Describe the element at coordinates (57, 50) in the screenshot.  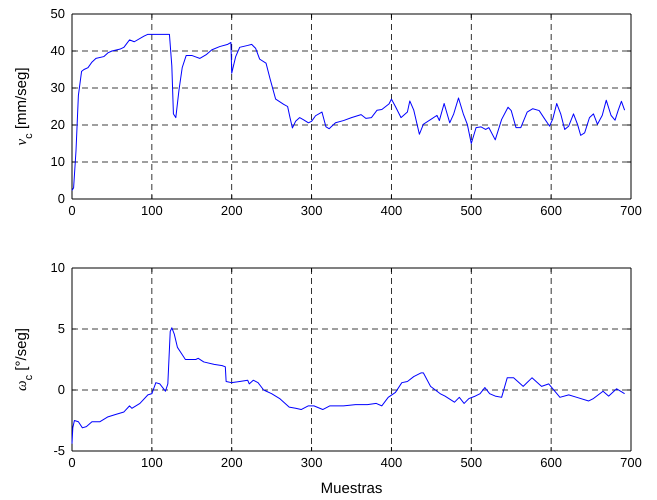
I see `y-tick-label: 40` at that location.